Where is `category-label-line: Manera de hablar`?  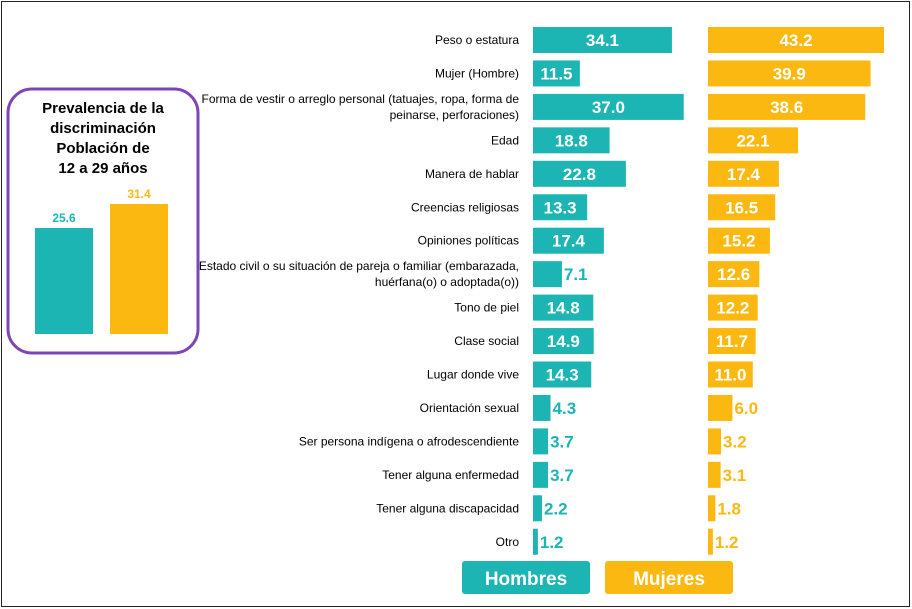 category-label-line: Manera de hablar is located at coordinates (472, 174).